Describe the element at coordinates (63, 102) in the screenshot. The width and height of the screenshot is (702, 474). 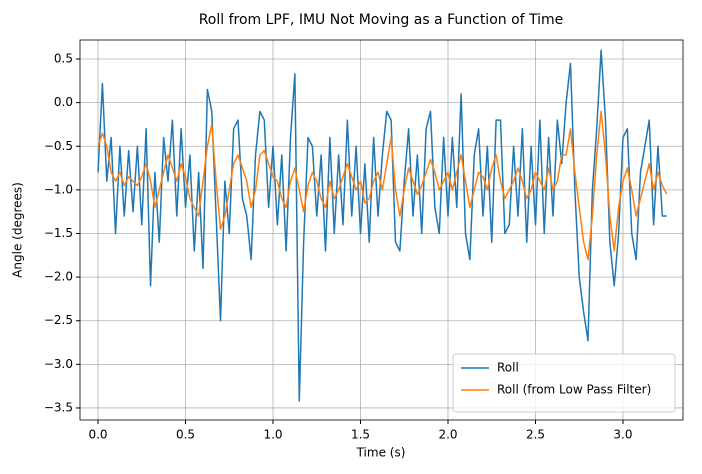
I see `y-tick-label: 0.0` at that location.